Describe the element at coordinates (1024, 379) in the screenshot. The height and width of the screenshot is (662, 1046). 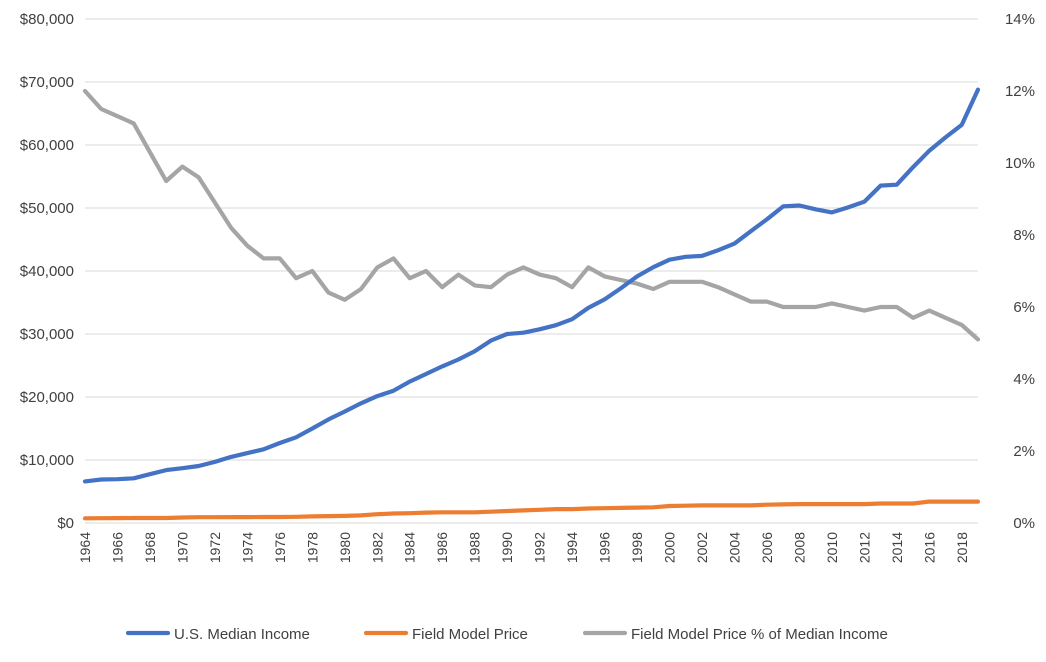
I see `y2-tick-label: 4%` at that location.